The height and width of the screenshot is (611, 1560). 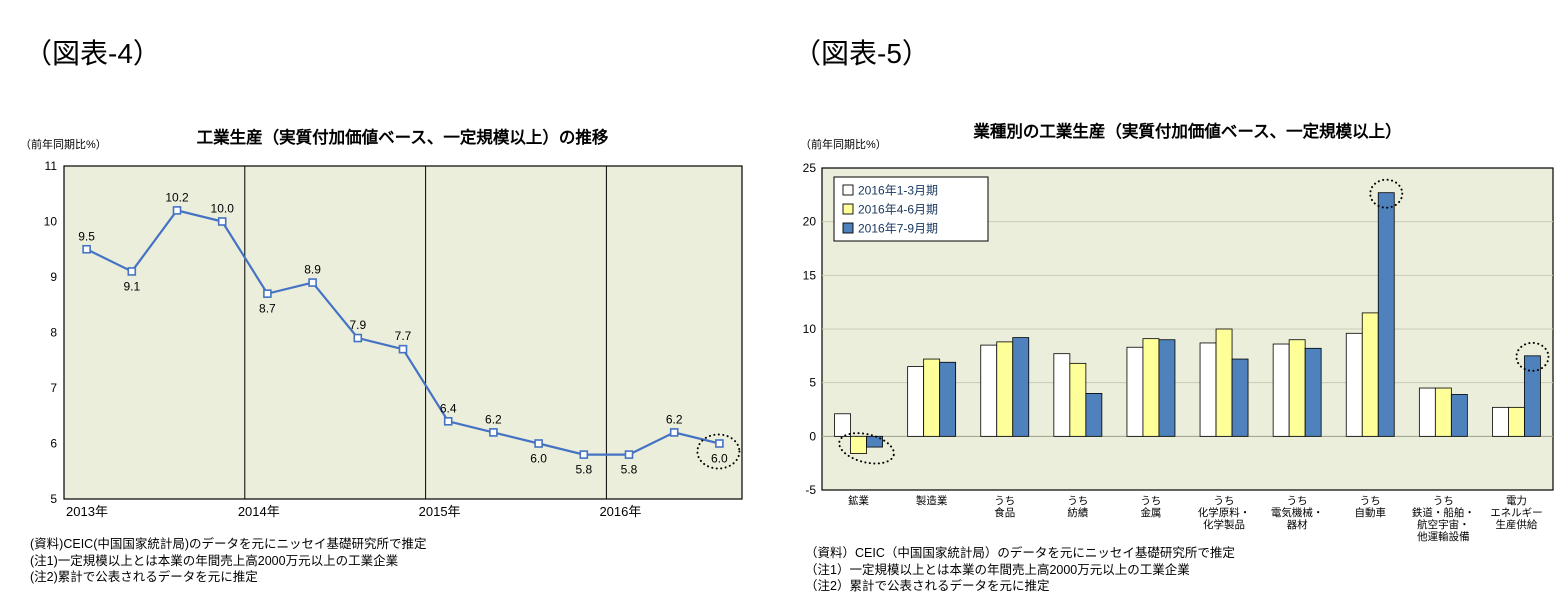 What do you see at coordinates (810, 222) in the screenshot?
I see `svg-text: 20` at bounding box center [810, 222].